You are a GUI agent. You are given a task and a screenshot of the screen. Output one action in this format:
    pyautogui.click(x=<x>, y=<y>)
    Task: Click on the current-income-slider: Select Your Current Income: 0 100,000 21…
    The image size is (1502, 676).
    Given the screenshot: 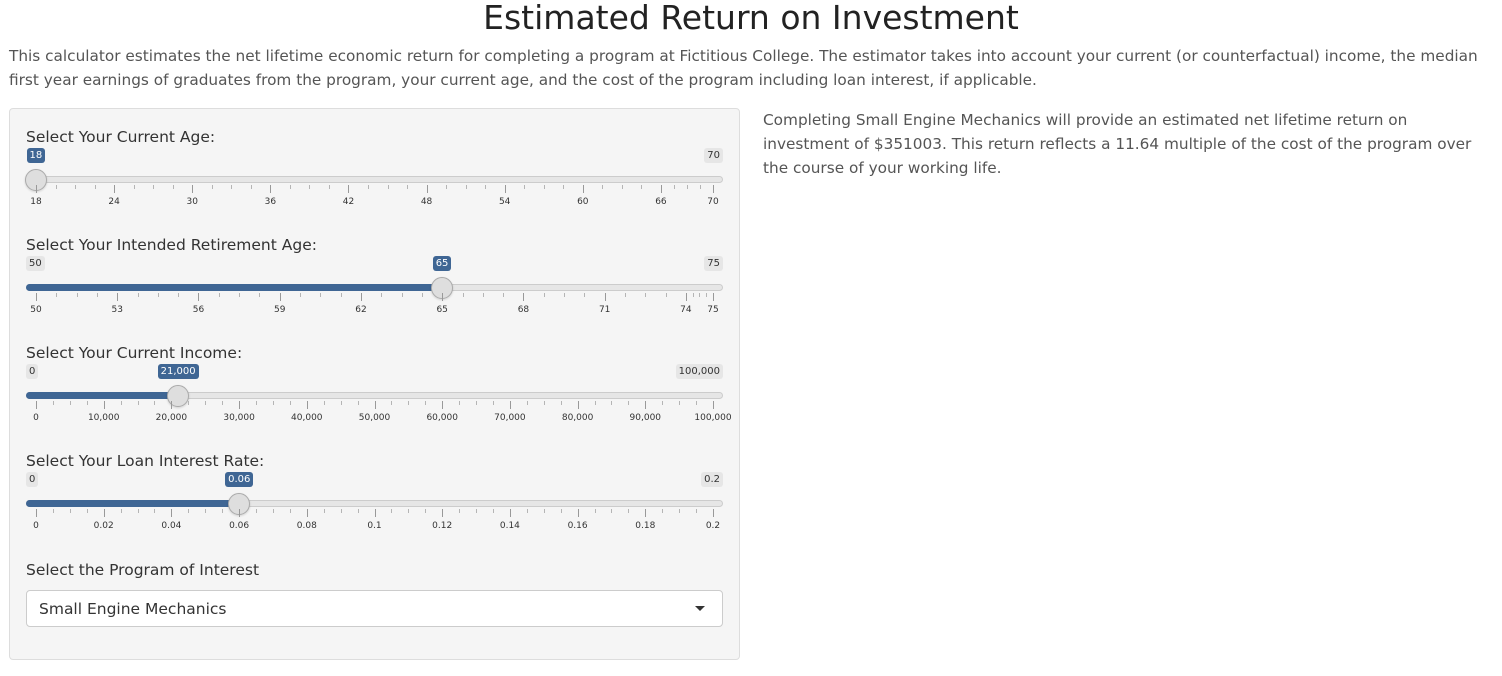 What is the action you would take?
    pyautogui.click(x=379, y=393)
    